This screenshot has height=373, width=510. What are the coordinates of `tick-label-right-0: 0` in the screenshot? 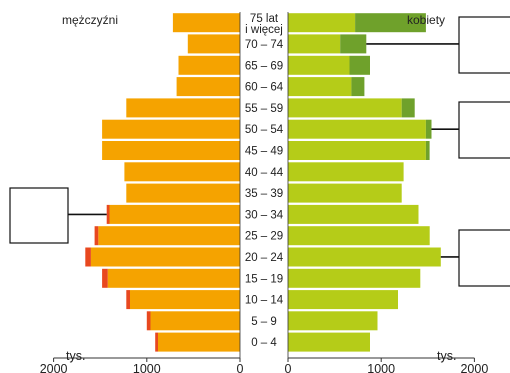 It's located at (288, 367).